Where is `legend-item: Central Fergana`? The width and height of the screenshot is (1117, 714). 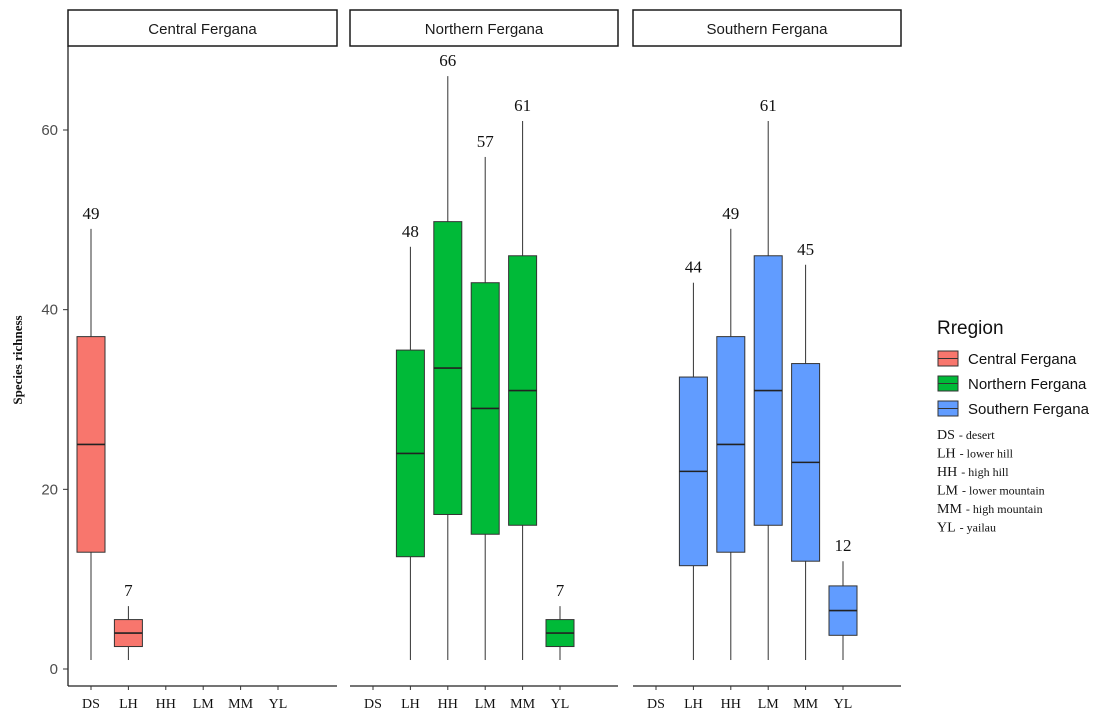 legend-item: Central Fergana is located at coordinates (1007, 359).